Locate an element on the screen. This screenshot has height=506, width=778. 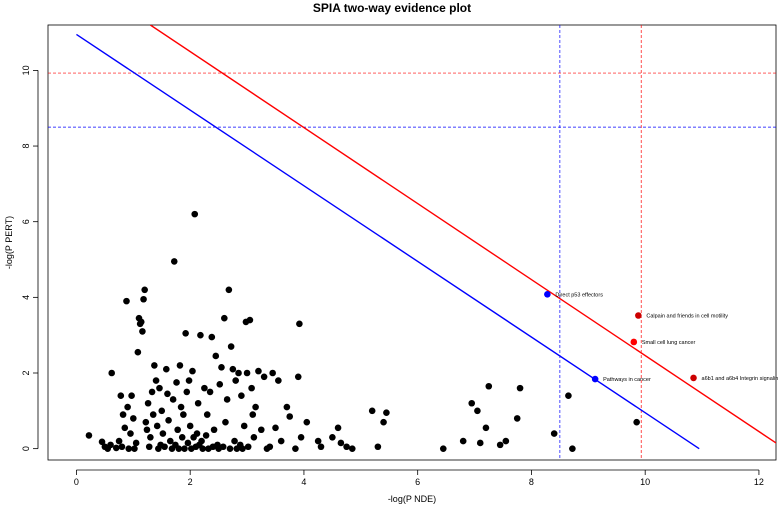
x-tick-label: 4 is located at coordinates (303, 482).